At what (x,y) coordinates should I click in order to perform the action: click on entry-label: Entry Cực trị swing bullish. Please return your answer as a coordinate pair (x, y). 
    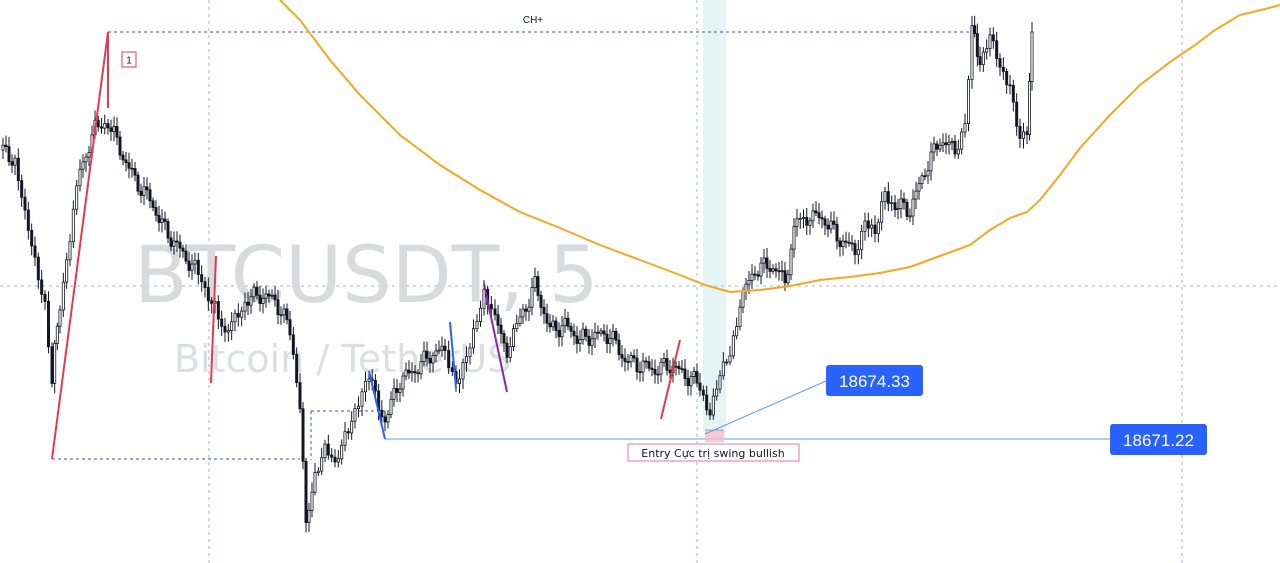
    Looking at the image, I should click on (712, 453).